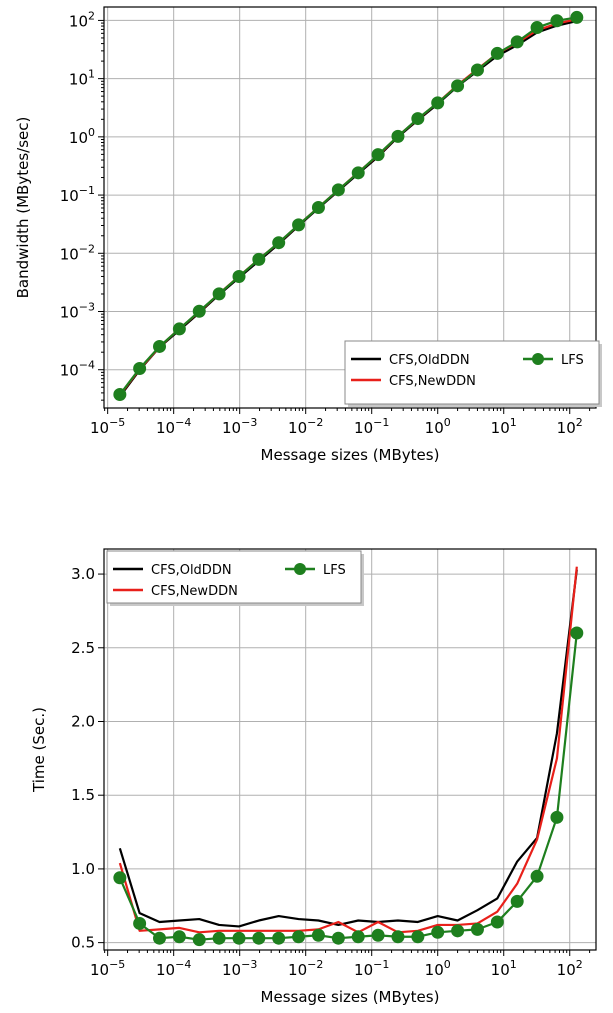  What do you see at coordinates (83, 574) in the screenshot?
I see `y-tick-label: 3.0` at bounding box center [83, 574].